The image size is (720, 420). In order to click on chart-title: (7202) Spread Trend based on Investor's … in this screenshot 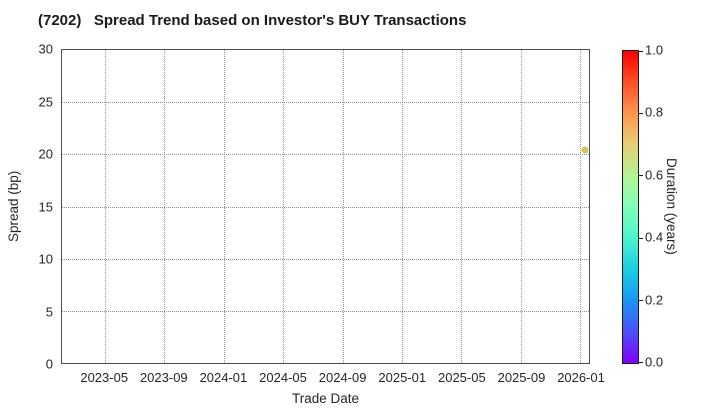, I will do `click(252, 20)`.